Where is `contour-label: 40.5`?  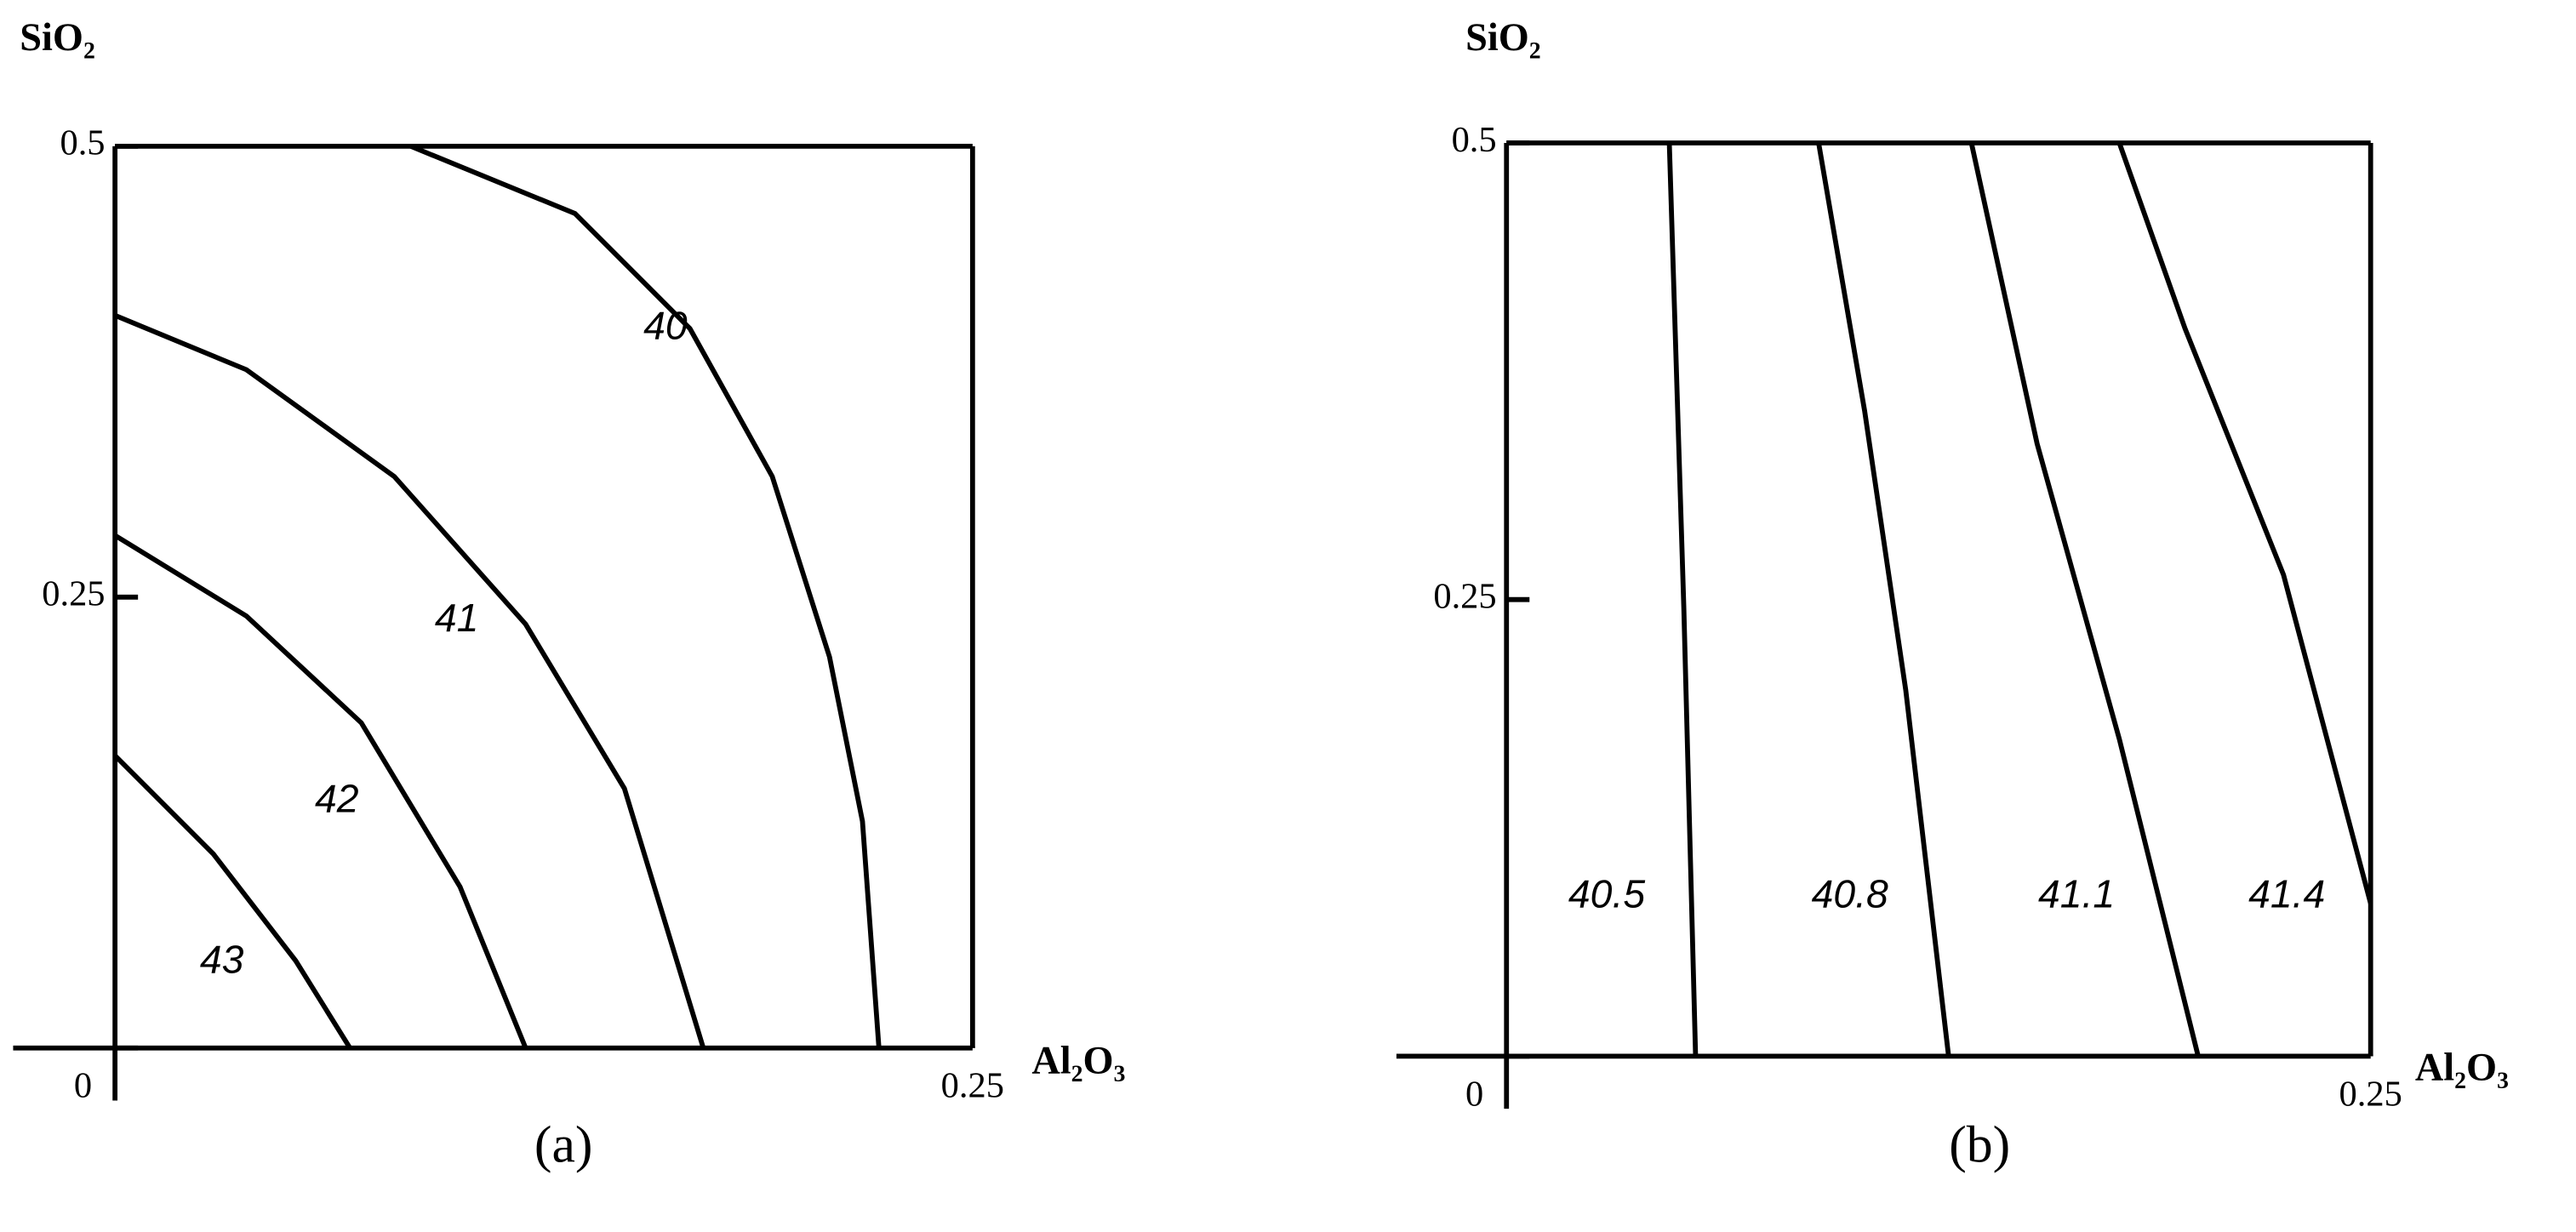
contour-label: 40.5 is located at coordinates (1606, 893).